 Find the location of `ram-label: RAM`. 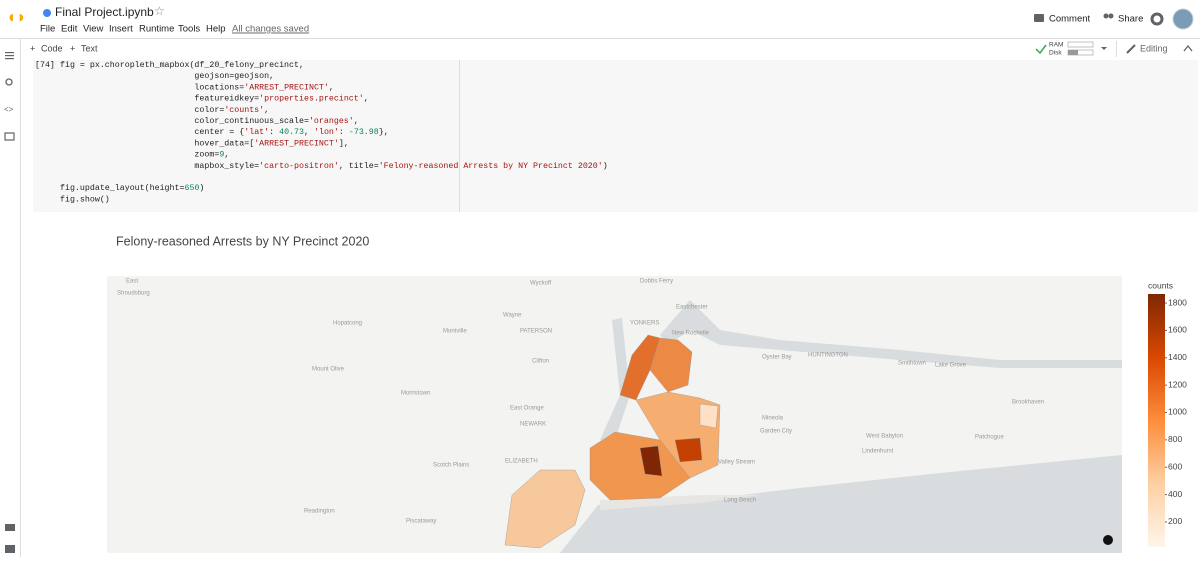

ram-label: RAM is located at coordinates (1056, 45).